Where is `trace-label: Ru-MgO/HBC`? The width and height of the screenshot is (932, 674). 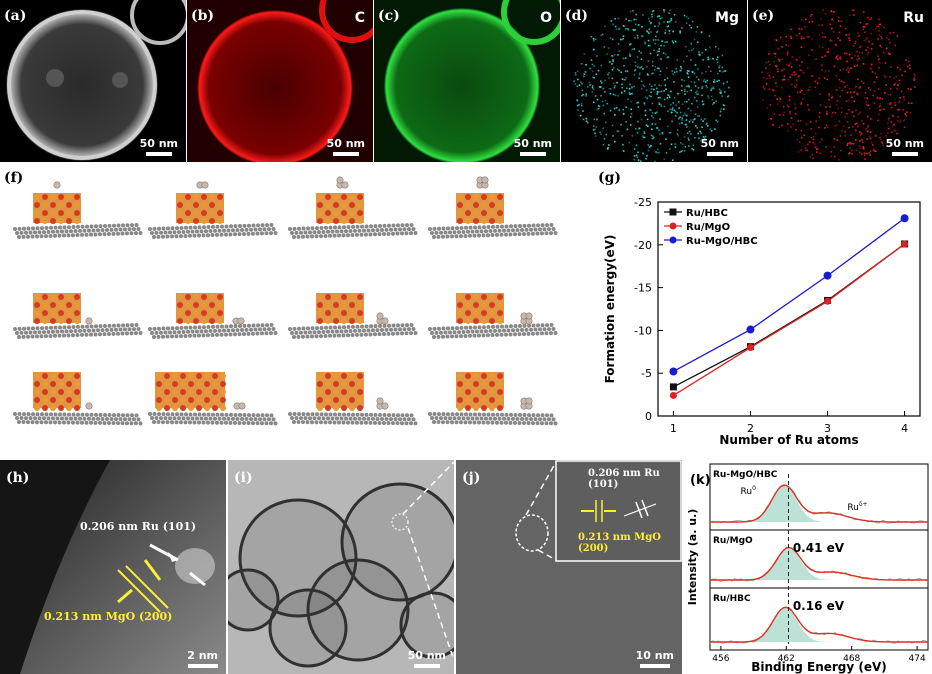
trace-label: Ru-MgO/HBC is located at coordinates (745, 475).